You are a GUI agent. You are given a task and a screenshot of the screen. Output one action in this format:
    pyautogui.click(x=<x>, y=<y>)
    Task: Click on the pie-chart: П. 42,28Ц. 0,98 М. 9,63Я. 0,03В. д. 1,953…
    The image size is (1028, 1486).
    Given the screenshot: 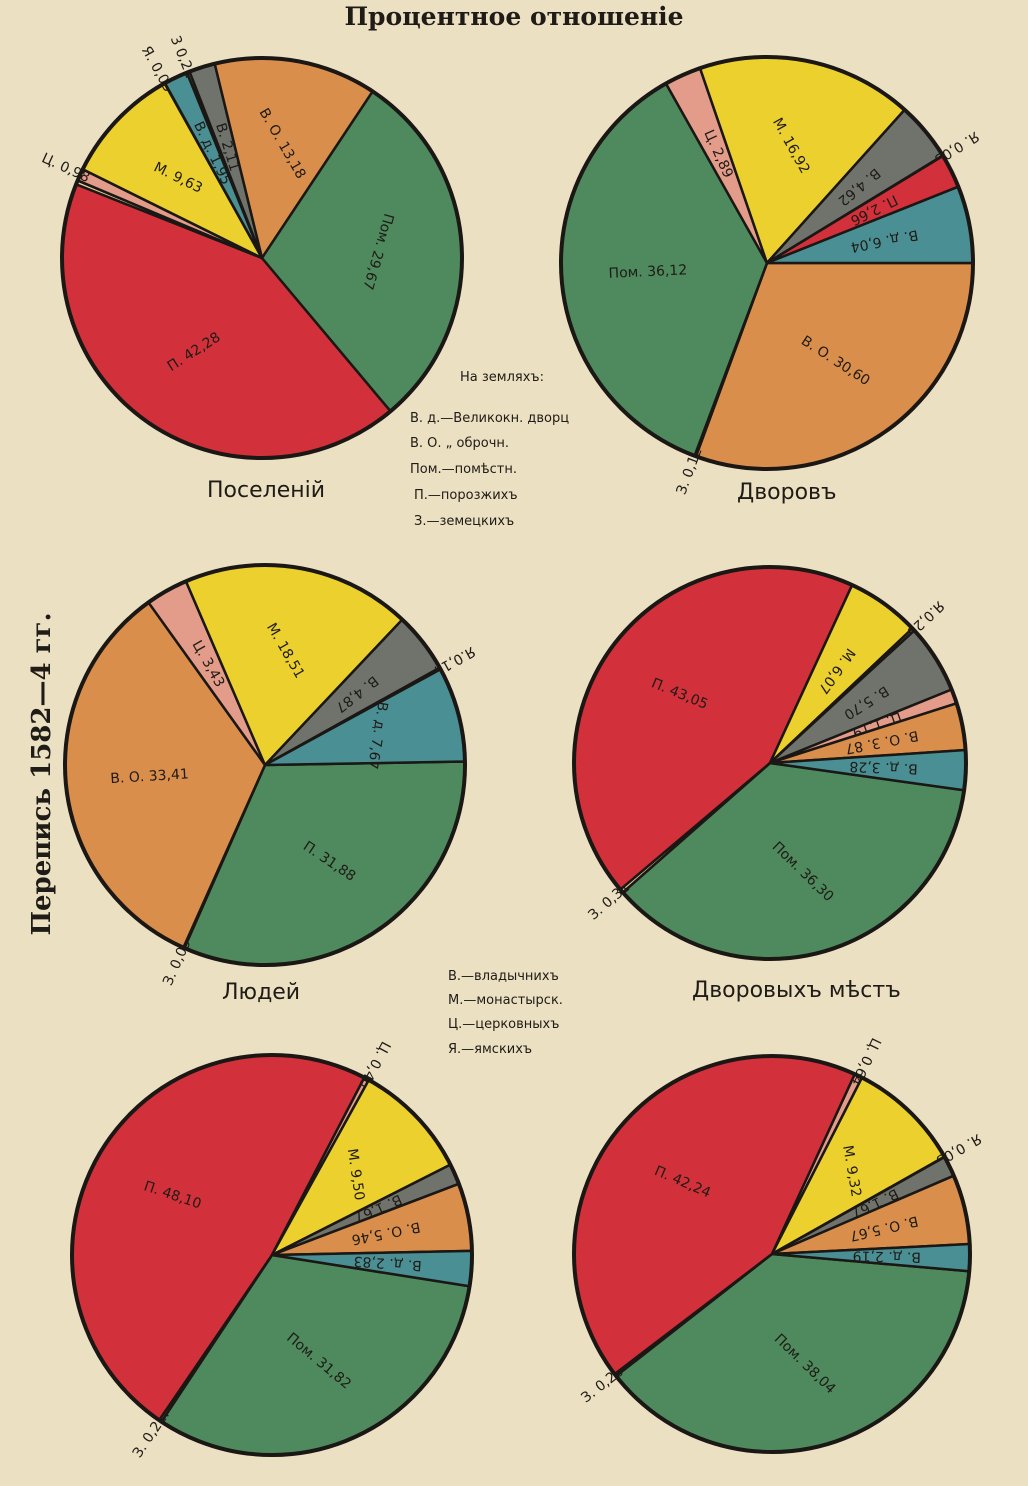 What is the action you would take?
    pyautogui.click(x=251, y=247)
    